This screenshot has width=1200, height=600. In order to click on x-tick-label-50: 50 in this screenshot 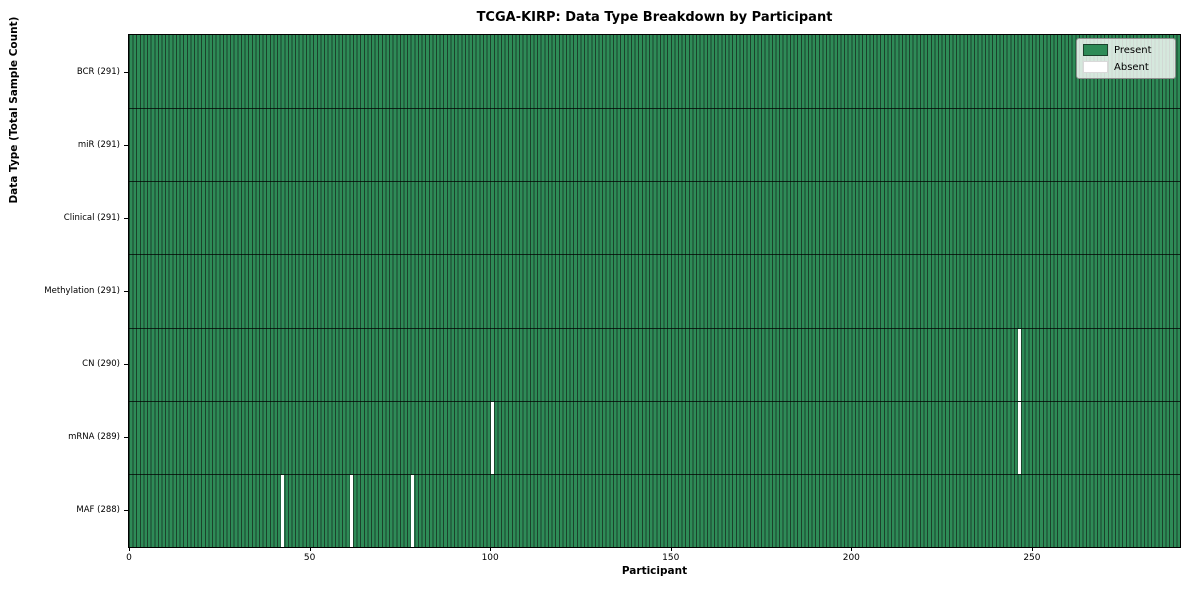, I will do `click(309, 558)`.